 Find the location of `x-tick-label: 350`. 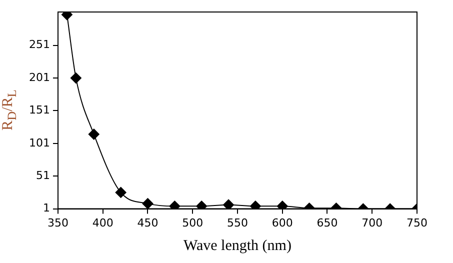

x-tick-label: 350 is located at coordinates (57, 223).